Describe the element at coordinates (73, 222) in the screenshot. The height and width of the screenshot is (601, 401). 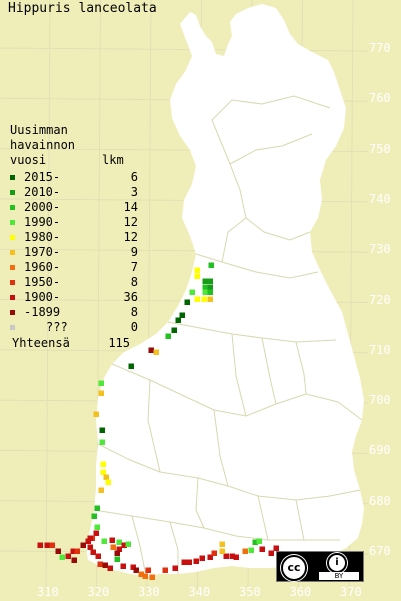
I see `legend-row: 1990- 12` at that location.